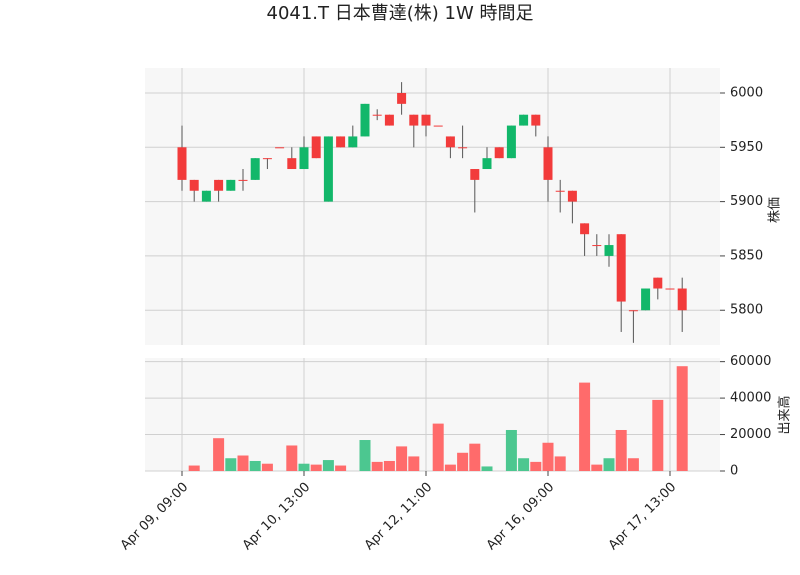 The width and height of the screenshot is (800, 575). What do you see at coordinates (750, 398) in the screenshot?
I see `y2-tick-label: 40000` at bounding box center [750, 398].